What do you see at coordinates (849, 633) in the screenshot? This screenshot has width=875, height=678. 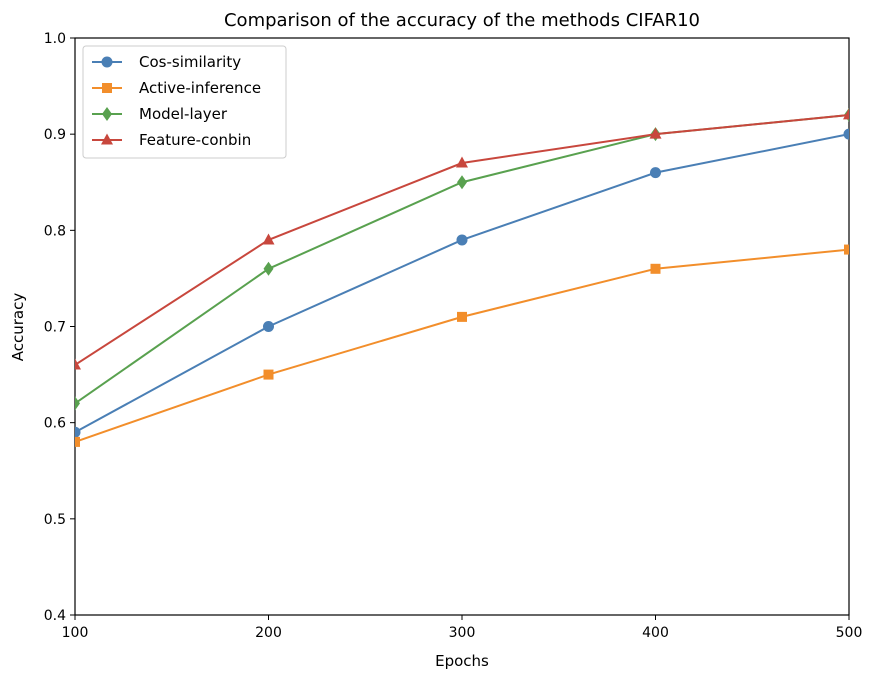 I see `x-tick-label: 500` at bounding box center [849, 633].